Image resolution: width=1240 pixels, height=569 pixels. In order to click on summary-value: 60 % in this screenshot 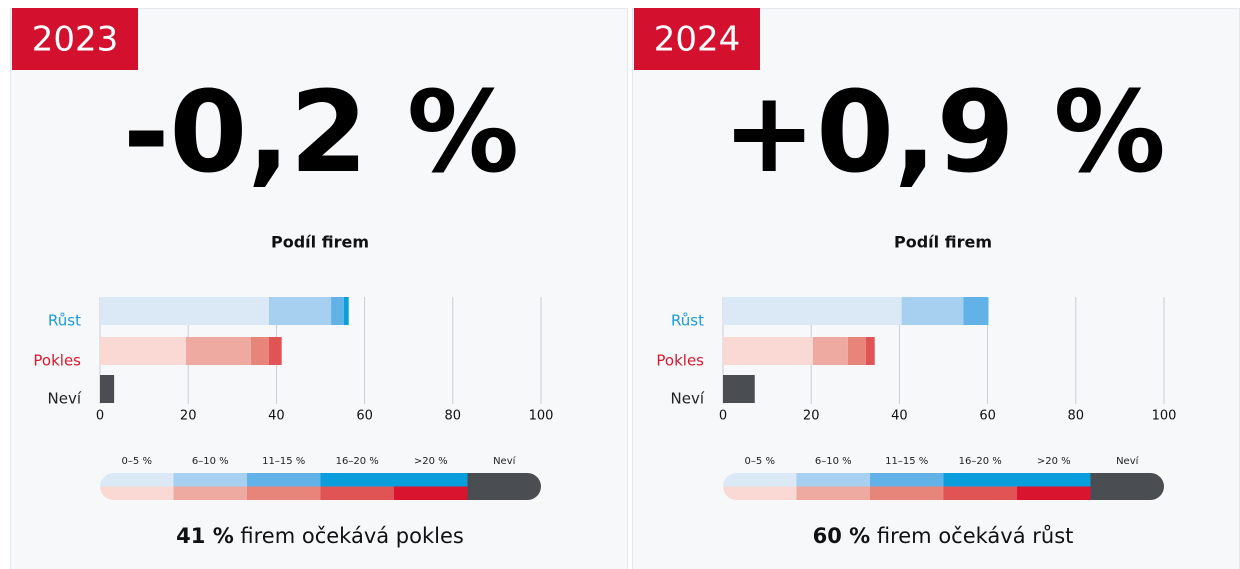, I will do `click(842, 536)`.